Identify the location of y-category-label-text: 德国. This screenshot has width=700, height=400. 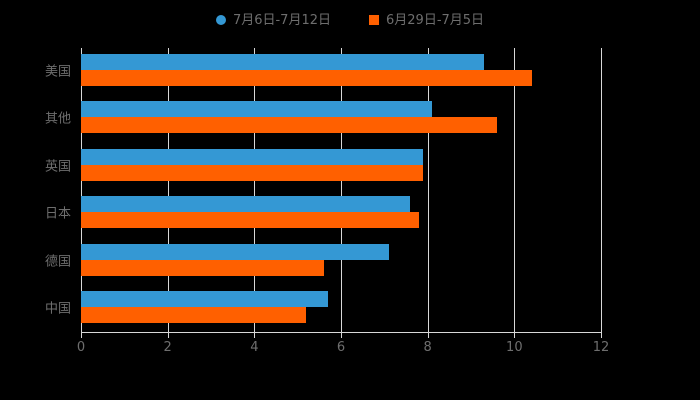
(57, 262).